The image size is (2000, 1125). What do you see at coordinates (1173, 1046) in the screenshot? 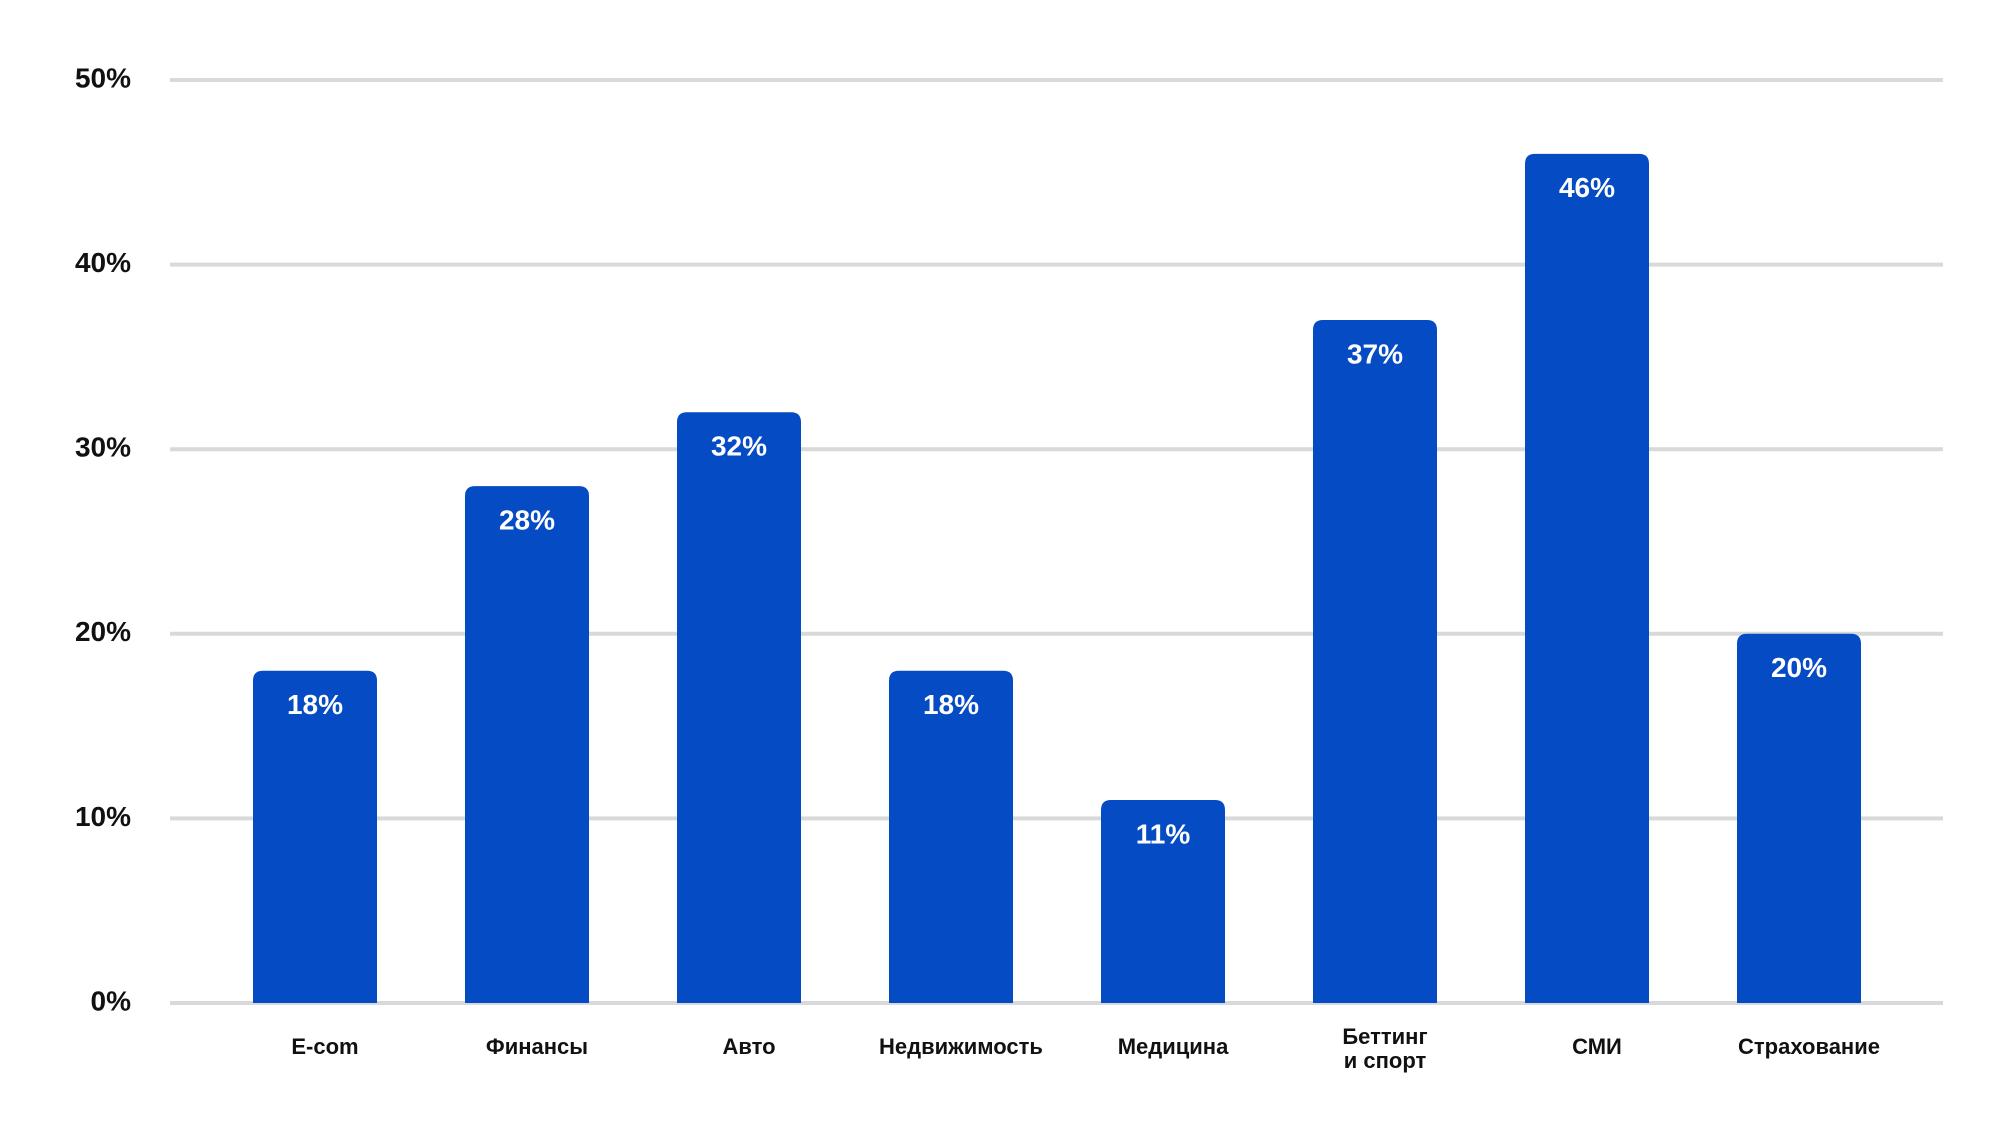
I see `x-tick-label: Медицина` at bounding box center [1173, 1046].